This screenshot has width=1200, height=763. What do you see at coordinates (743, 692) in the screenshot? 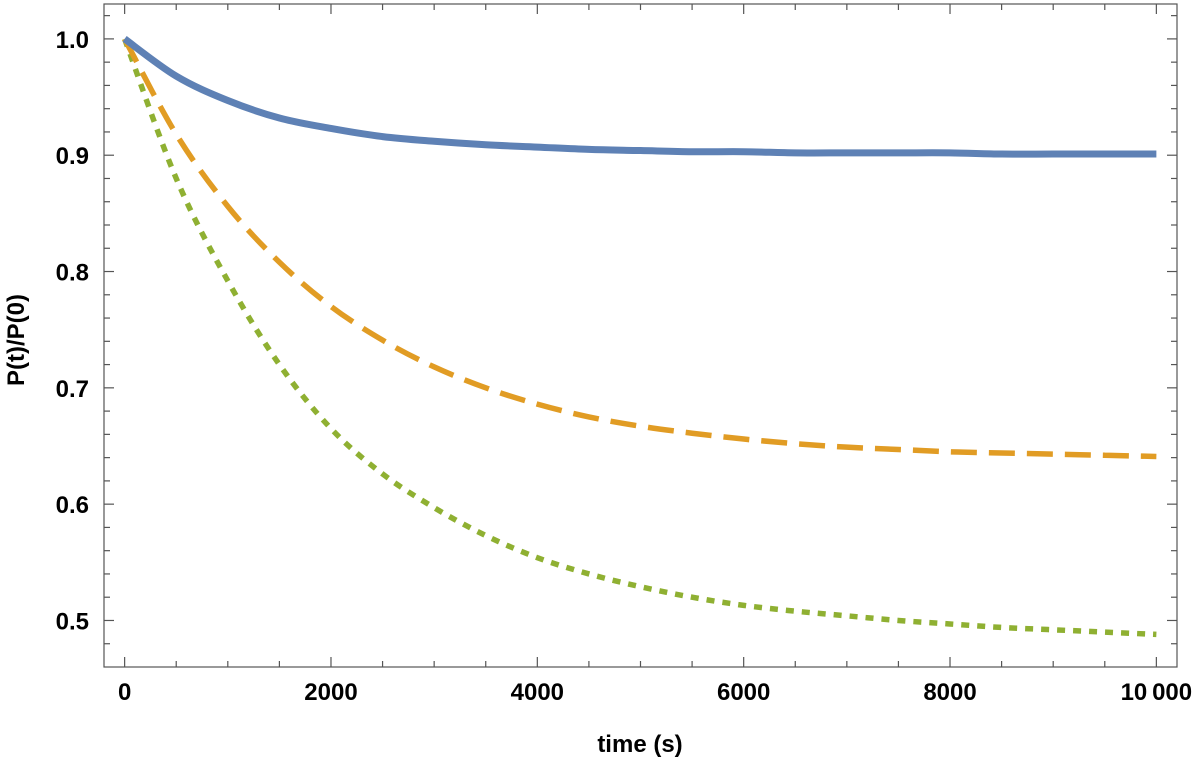
I see `x-tick-label: 6000` at bounding box center [743, 692].